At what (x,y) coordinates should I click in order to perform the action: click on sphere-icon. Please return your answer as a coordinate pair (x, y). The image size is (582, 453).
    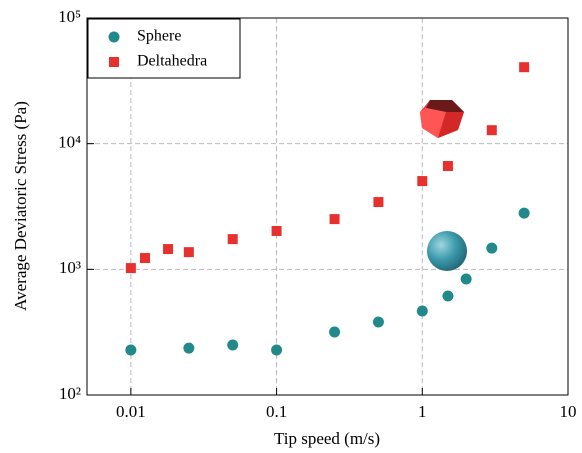
    Looking at the image, I should click on (447, 251).